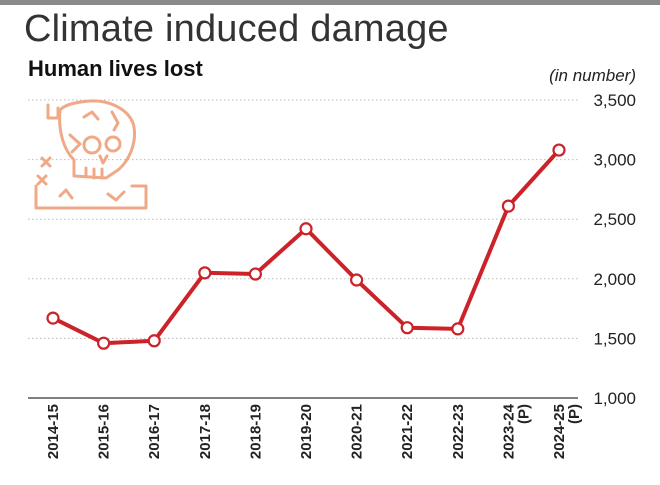 This screenshot has width=660, height=485. I want to click on x-tick-label: 2015-16, so click(104, 431).